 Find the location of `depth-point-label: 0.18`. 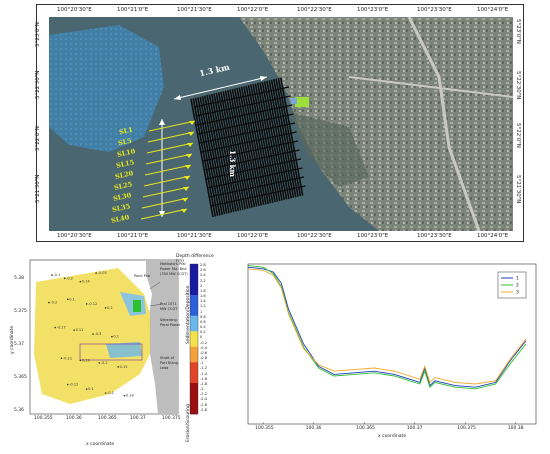

depth-point-label: 0.18 is located at coordinates (130, 396).